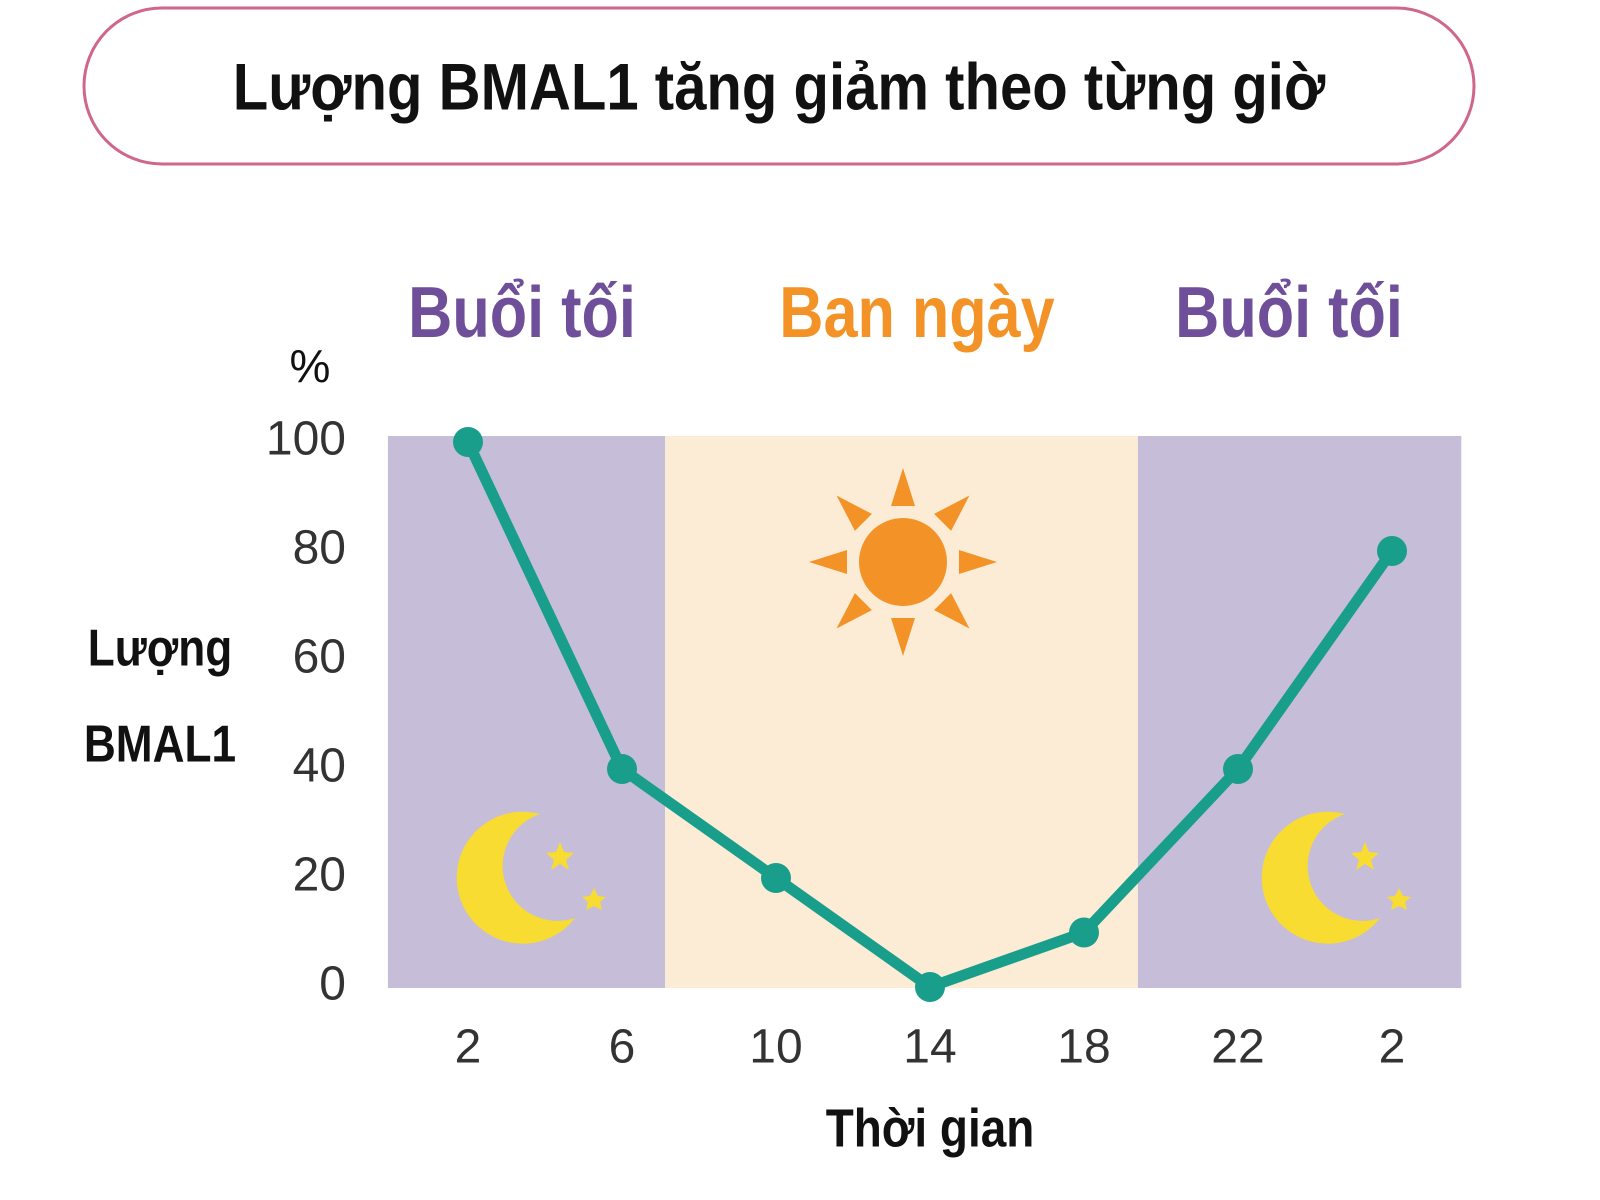 This screenshot has width=1600, height=1200. What do you see at coordinates (1083, 1047) in the screenshot?
I see `x-tick-label: 18` at bounding box center [1083, 1047].